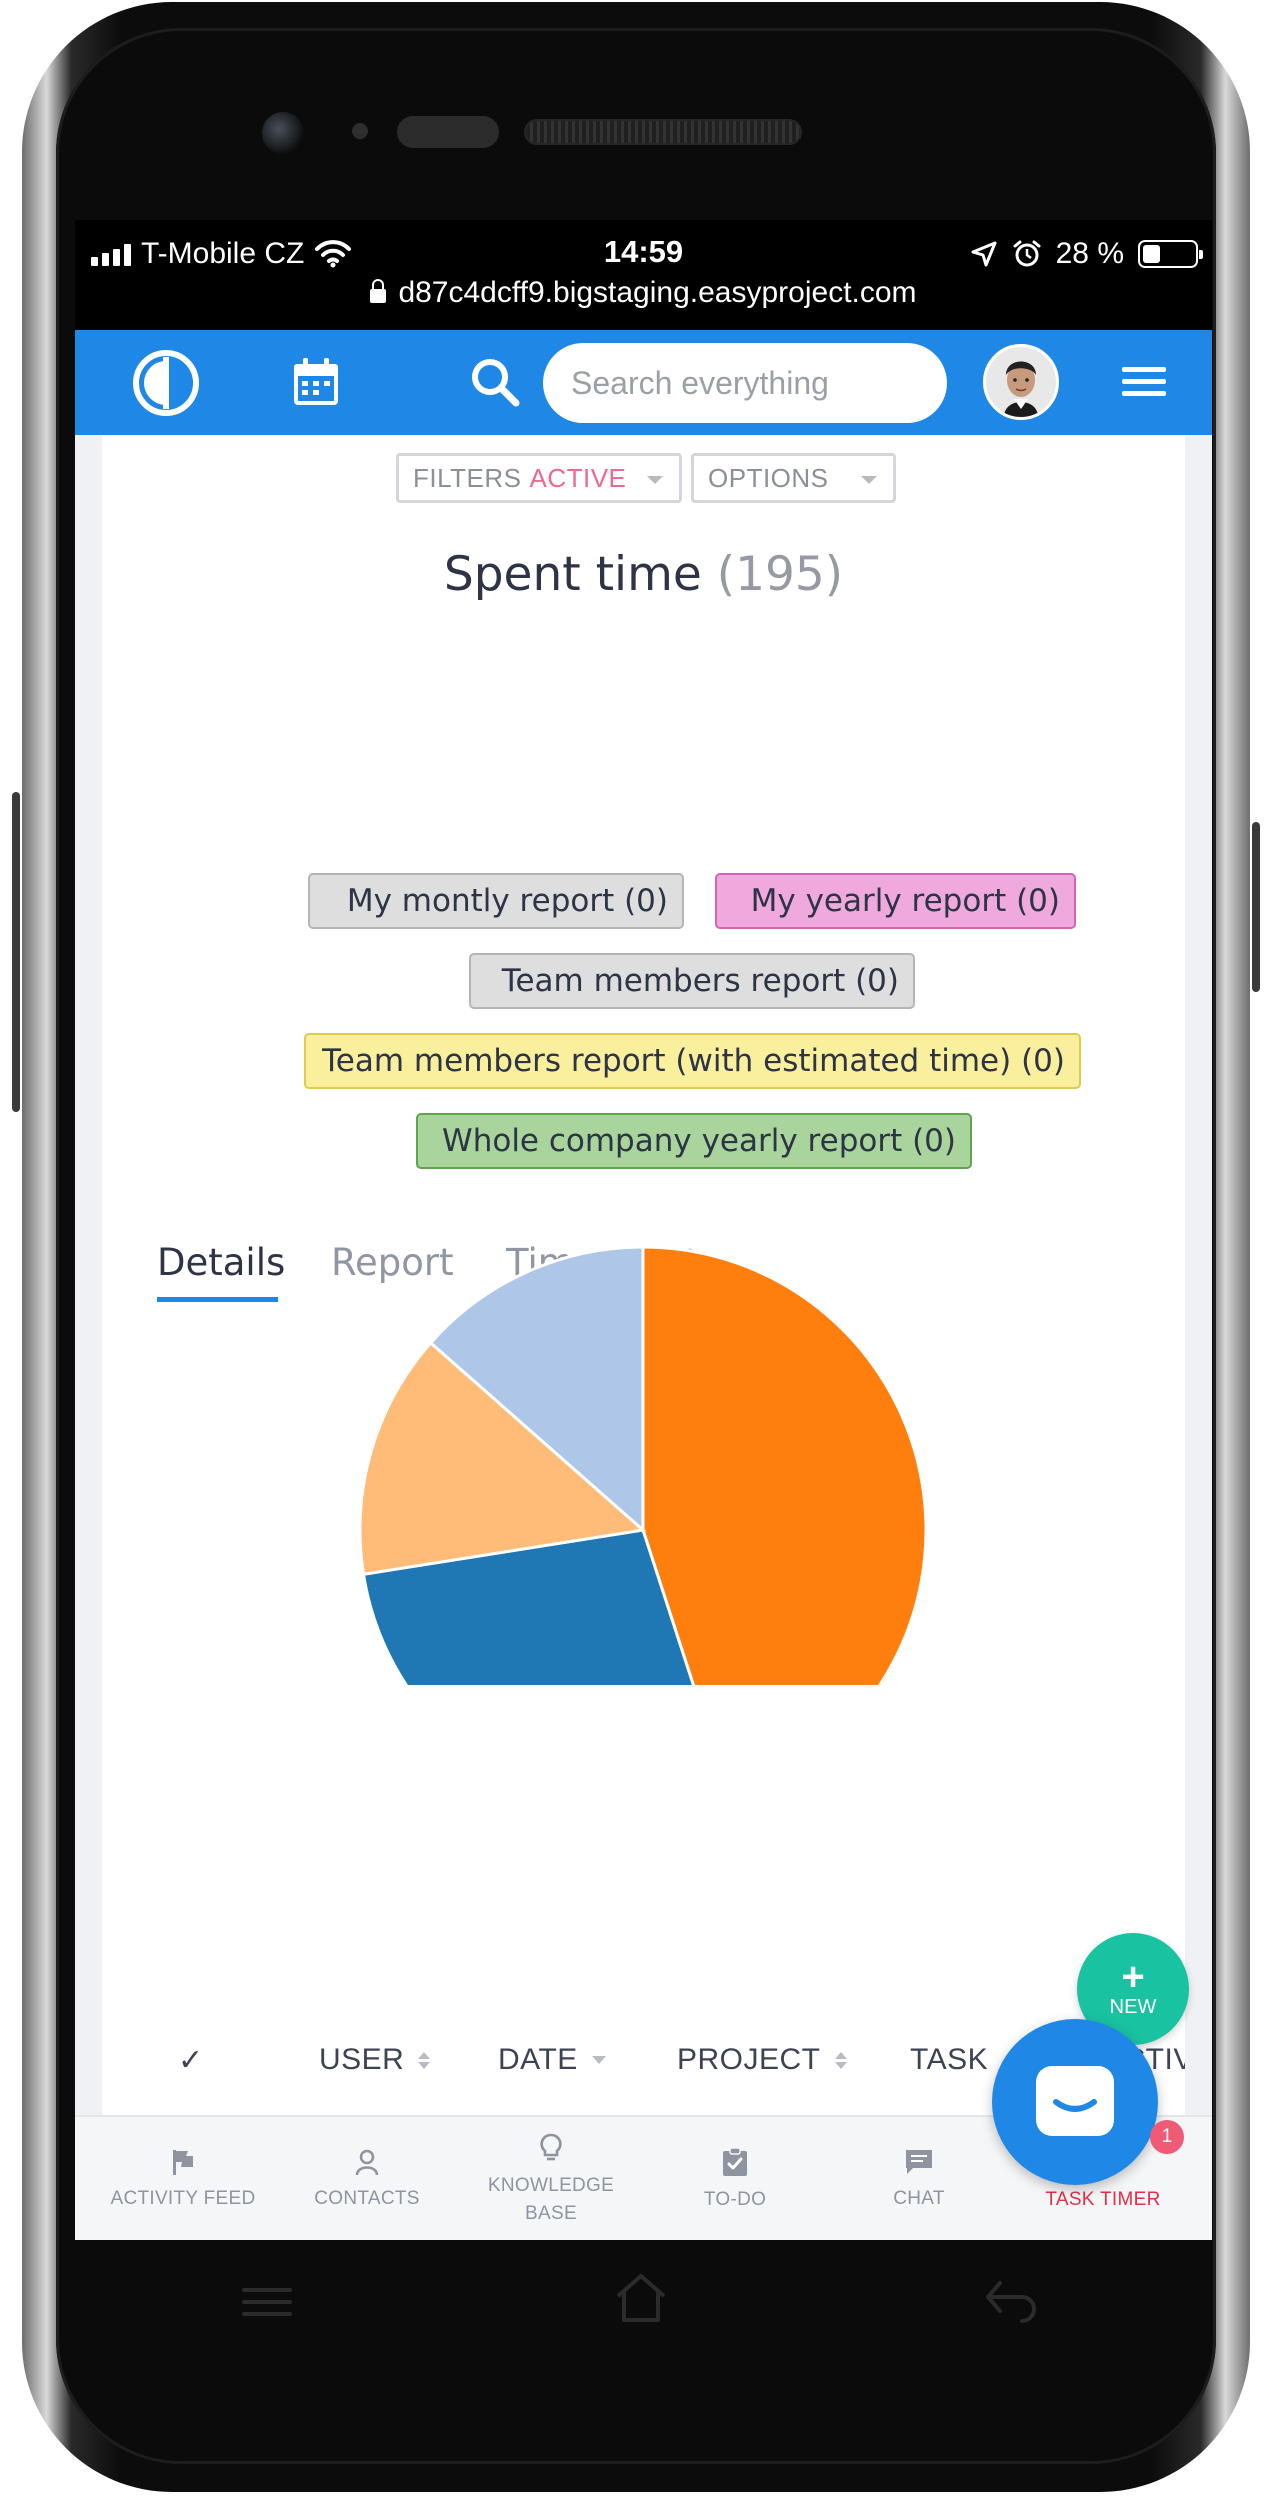  Describe the element at coordinates (919, 2198) in the screenshot. I see `nav-label: CHAT` at that location.